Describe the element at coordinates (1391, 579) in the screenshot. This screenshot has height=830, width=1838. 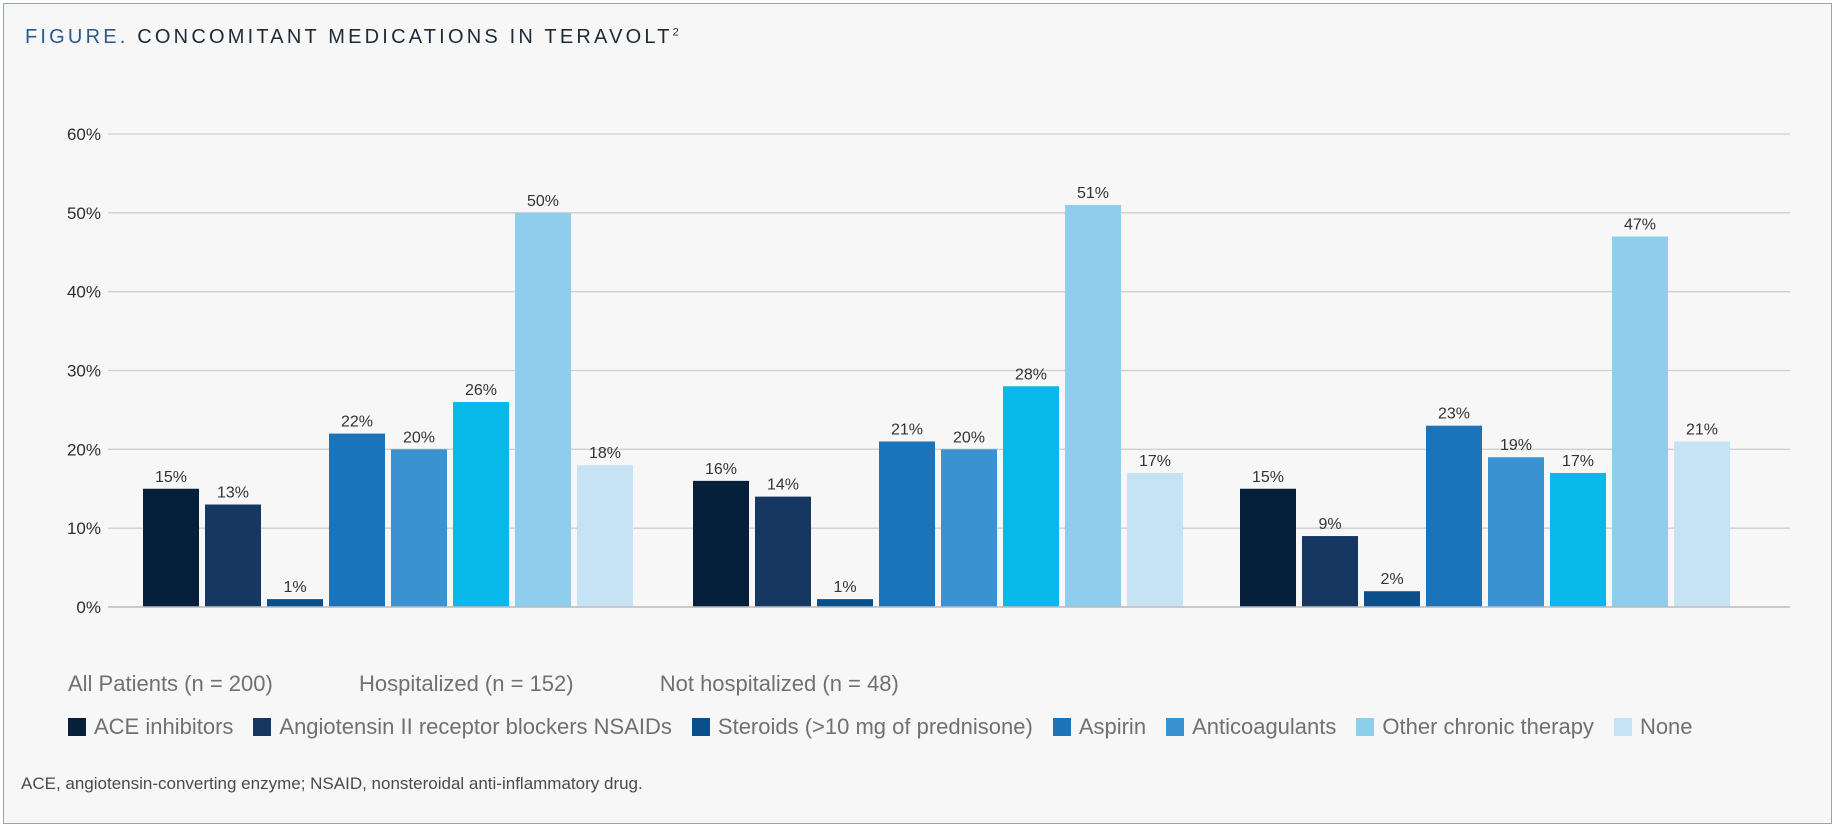
I see `data-label: 2%` at that location.